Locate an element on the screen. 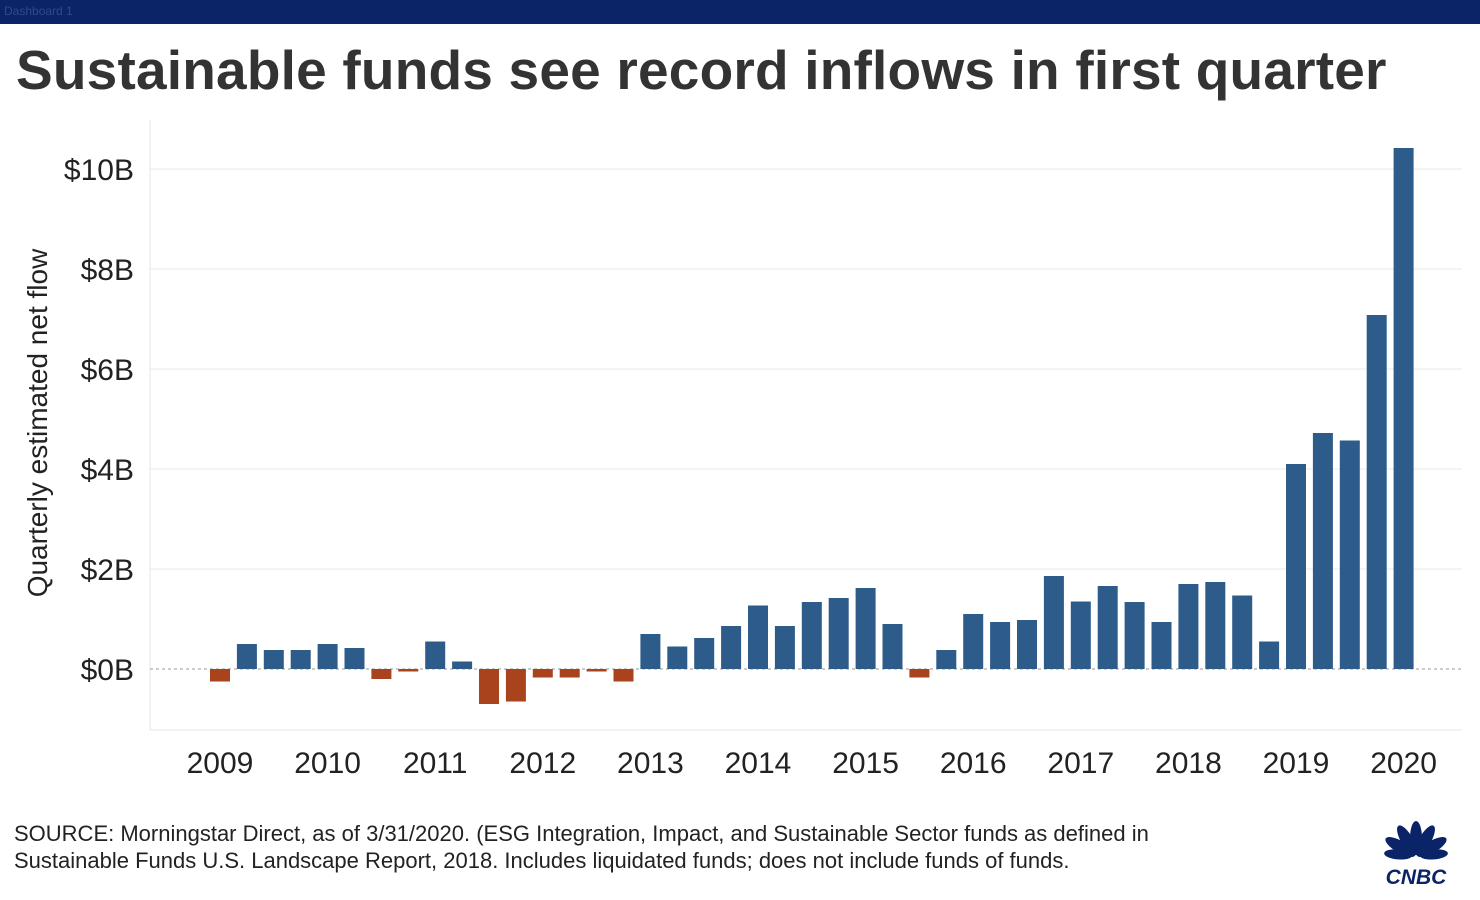 The width and height of the screenshot is (1480, 900). dashboard-top-bar: Dashboard 1 is located at coordinates (740, 12).